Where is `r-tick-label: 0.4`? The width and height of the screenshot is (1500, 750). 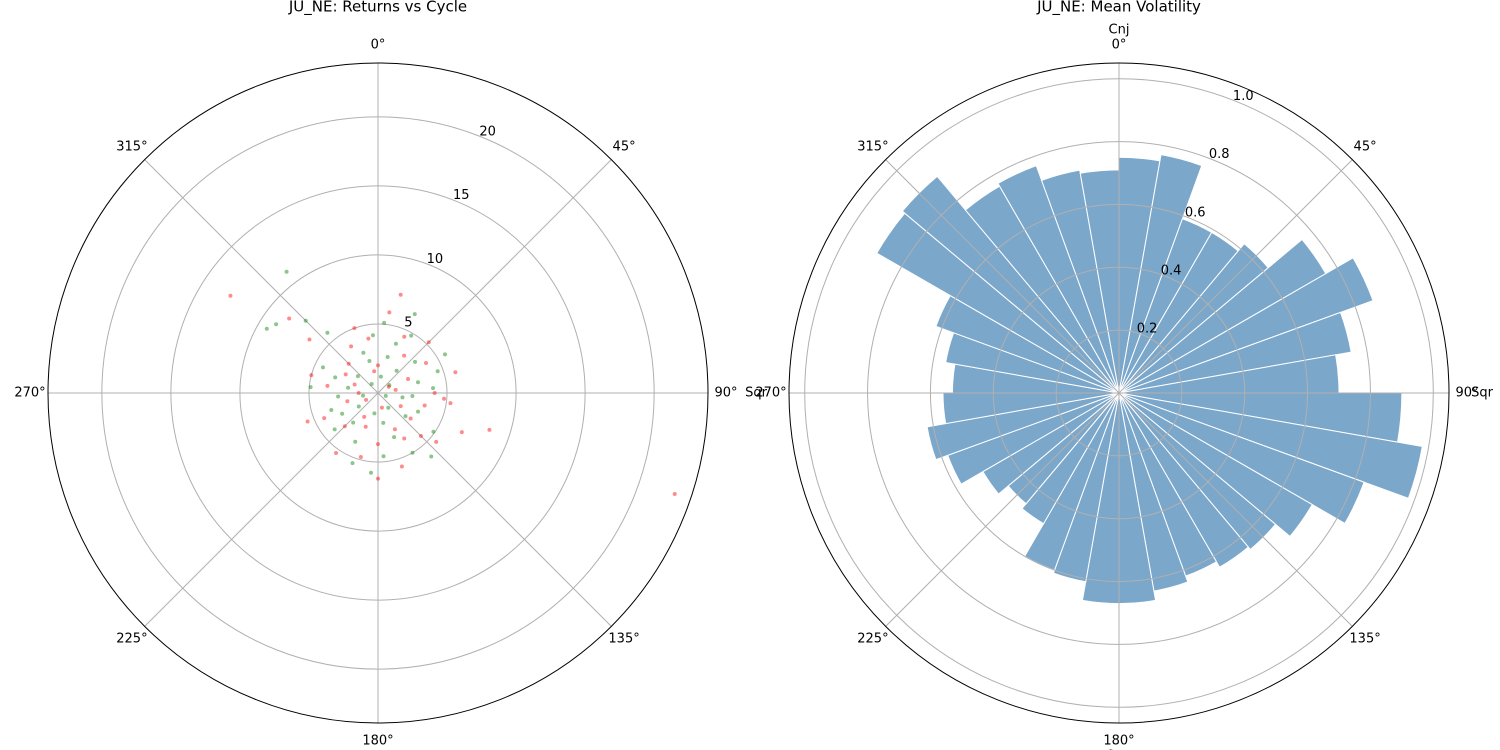 r-tick-label: 0.4 is located at coordinates (1171, 270).